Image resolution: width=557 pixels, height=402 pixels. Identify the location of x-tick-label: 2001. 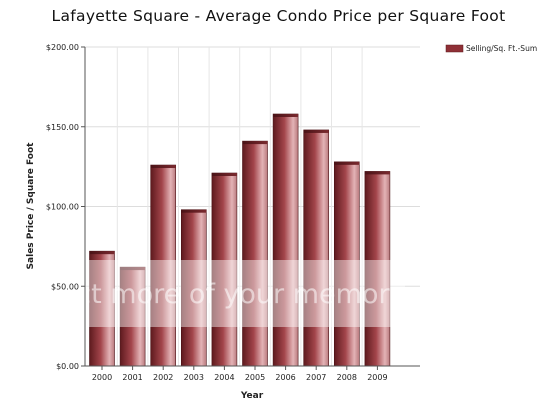
(132, 377).